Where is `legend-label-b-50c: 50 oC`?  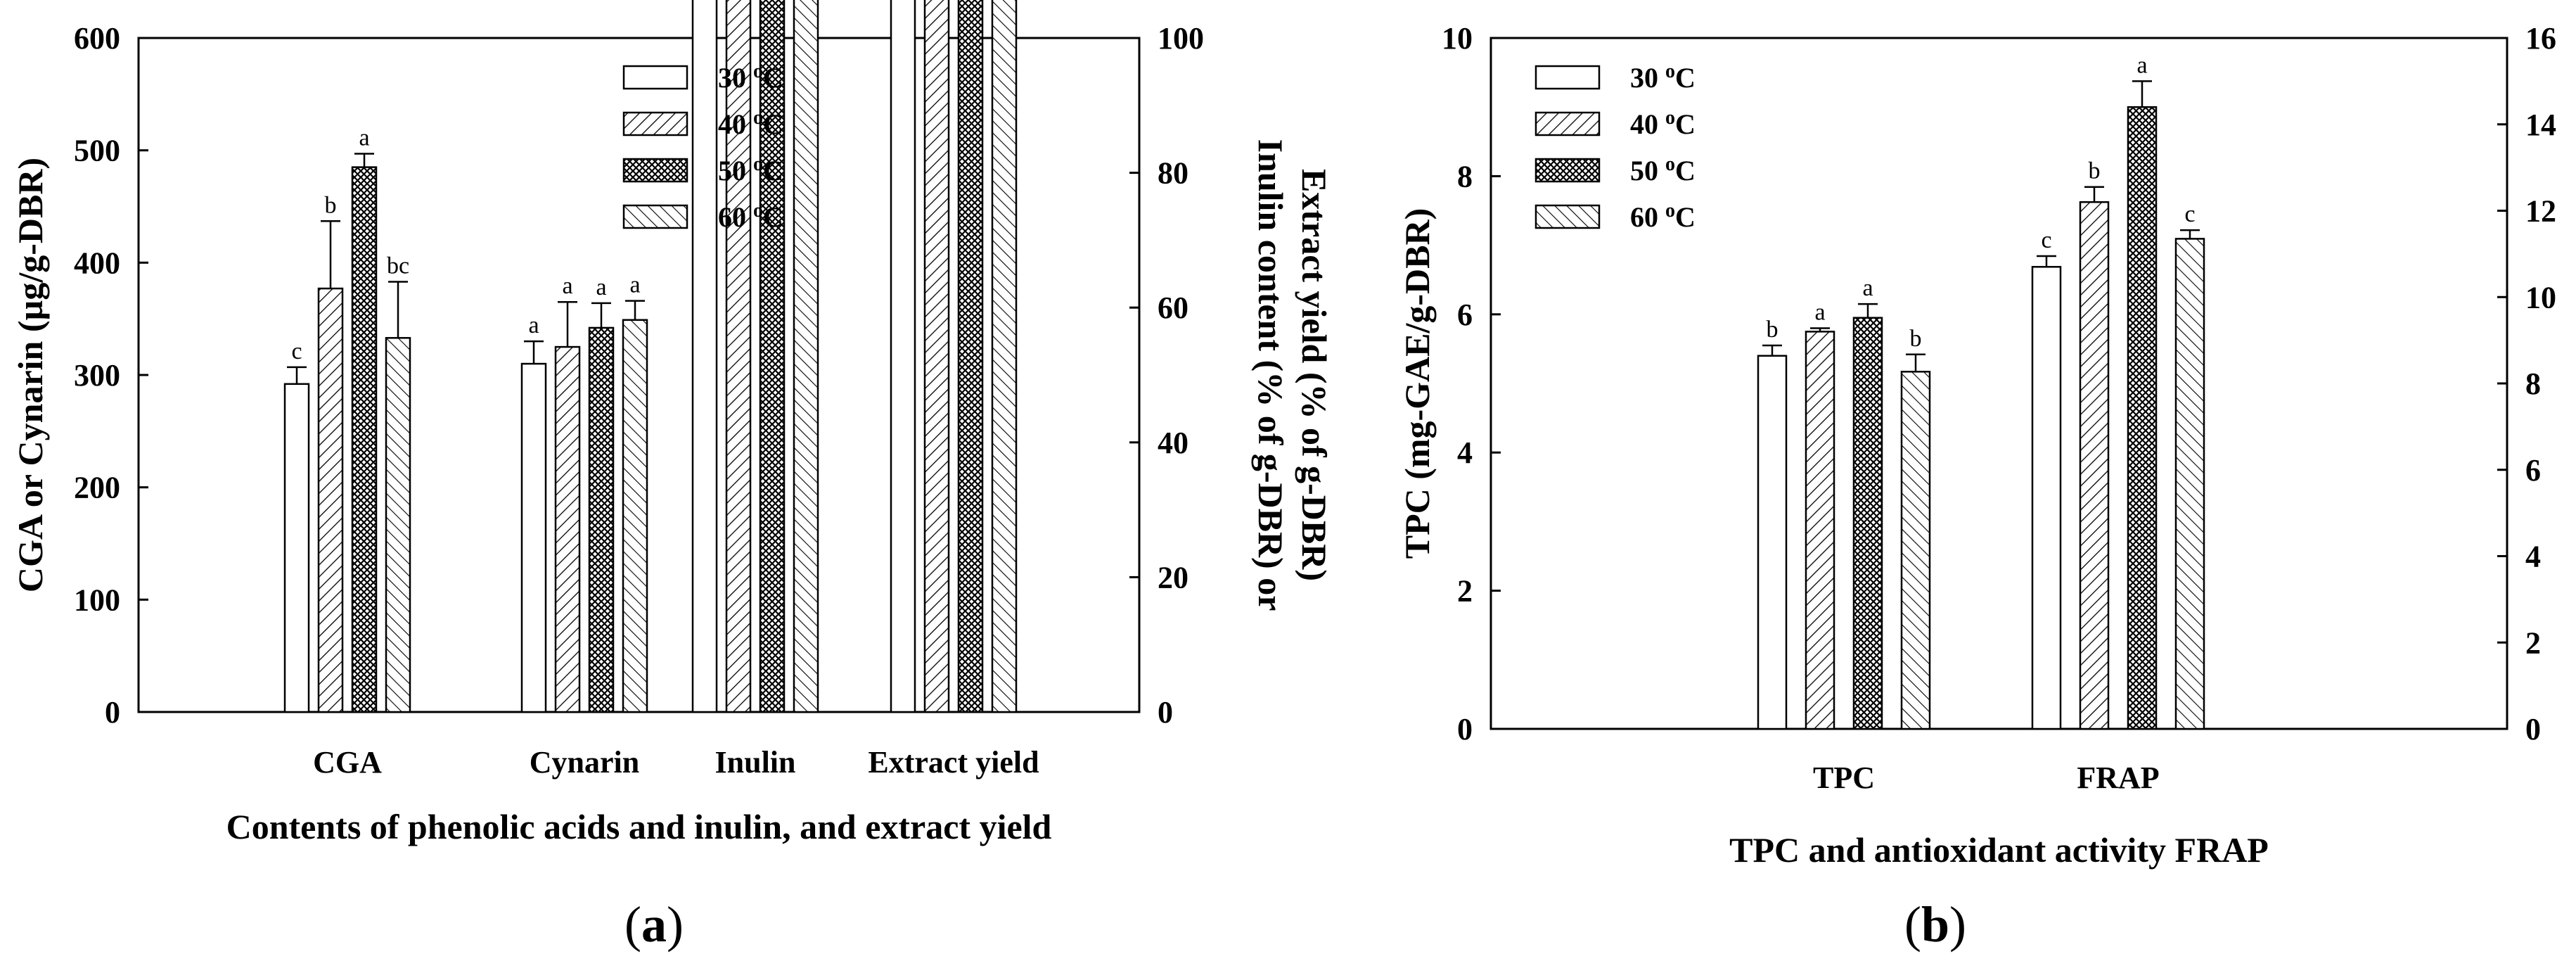 legend-label-b-50c: 50 oC is located at coordinates (1663, 169).